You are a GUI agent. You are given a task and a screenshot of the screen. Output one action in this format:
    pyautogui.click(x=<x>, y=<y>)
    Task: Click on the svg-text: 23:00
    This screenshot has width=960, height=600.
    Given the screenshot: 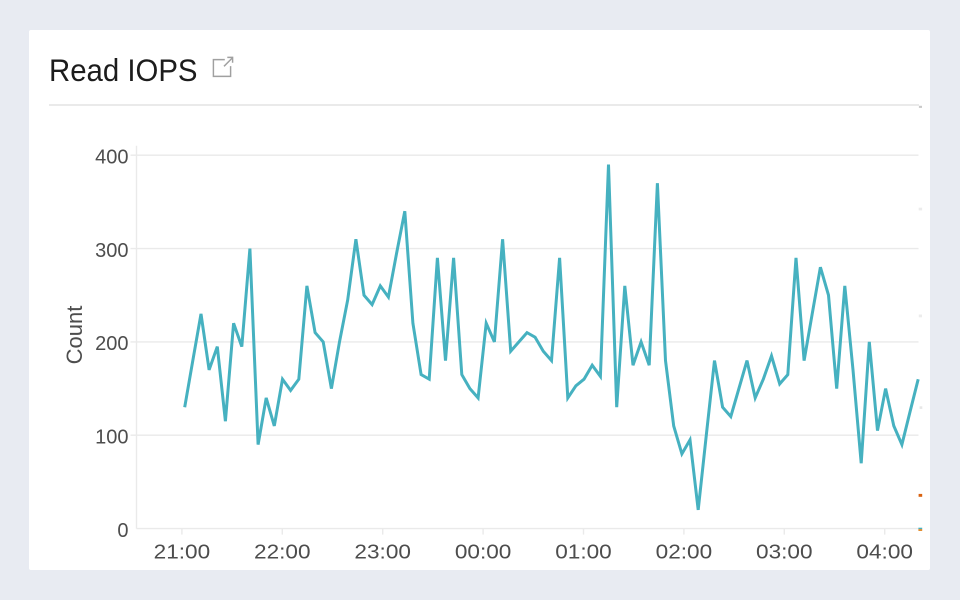 What is the action you would take?
    pyautogui.click(x=382, y=553)
    